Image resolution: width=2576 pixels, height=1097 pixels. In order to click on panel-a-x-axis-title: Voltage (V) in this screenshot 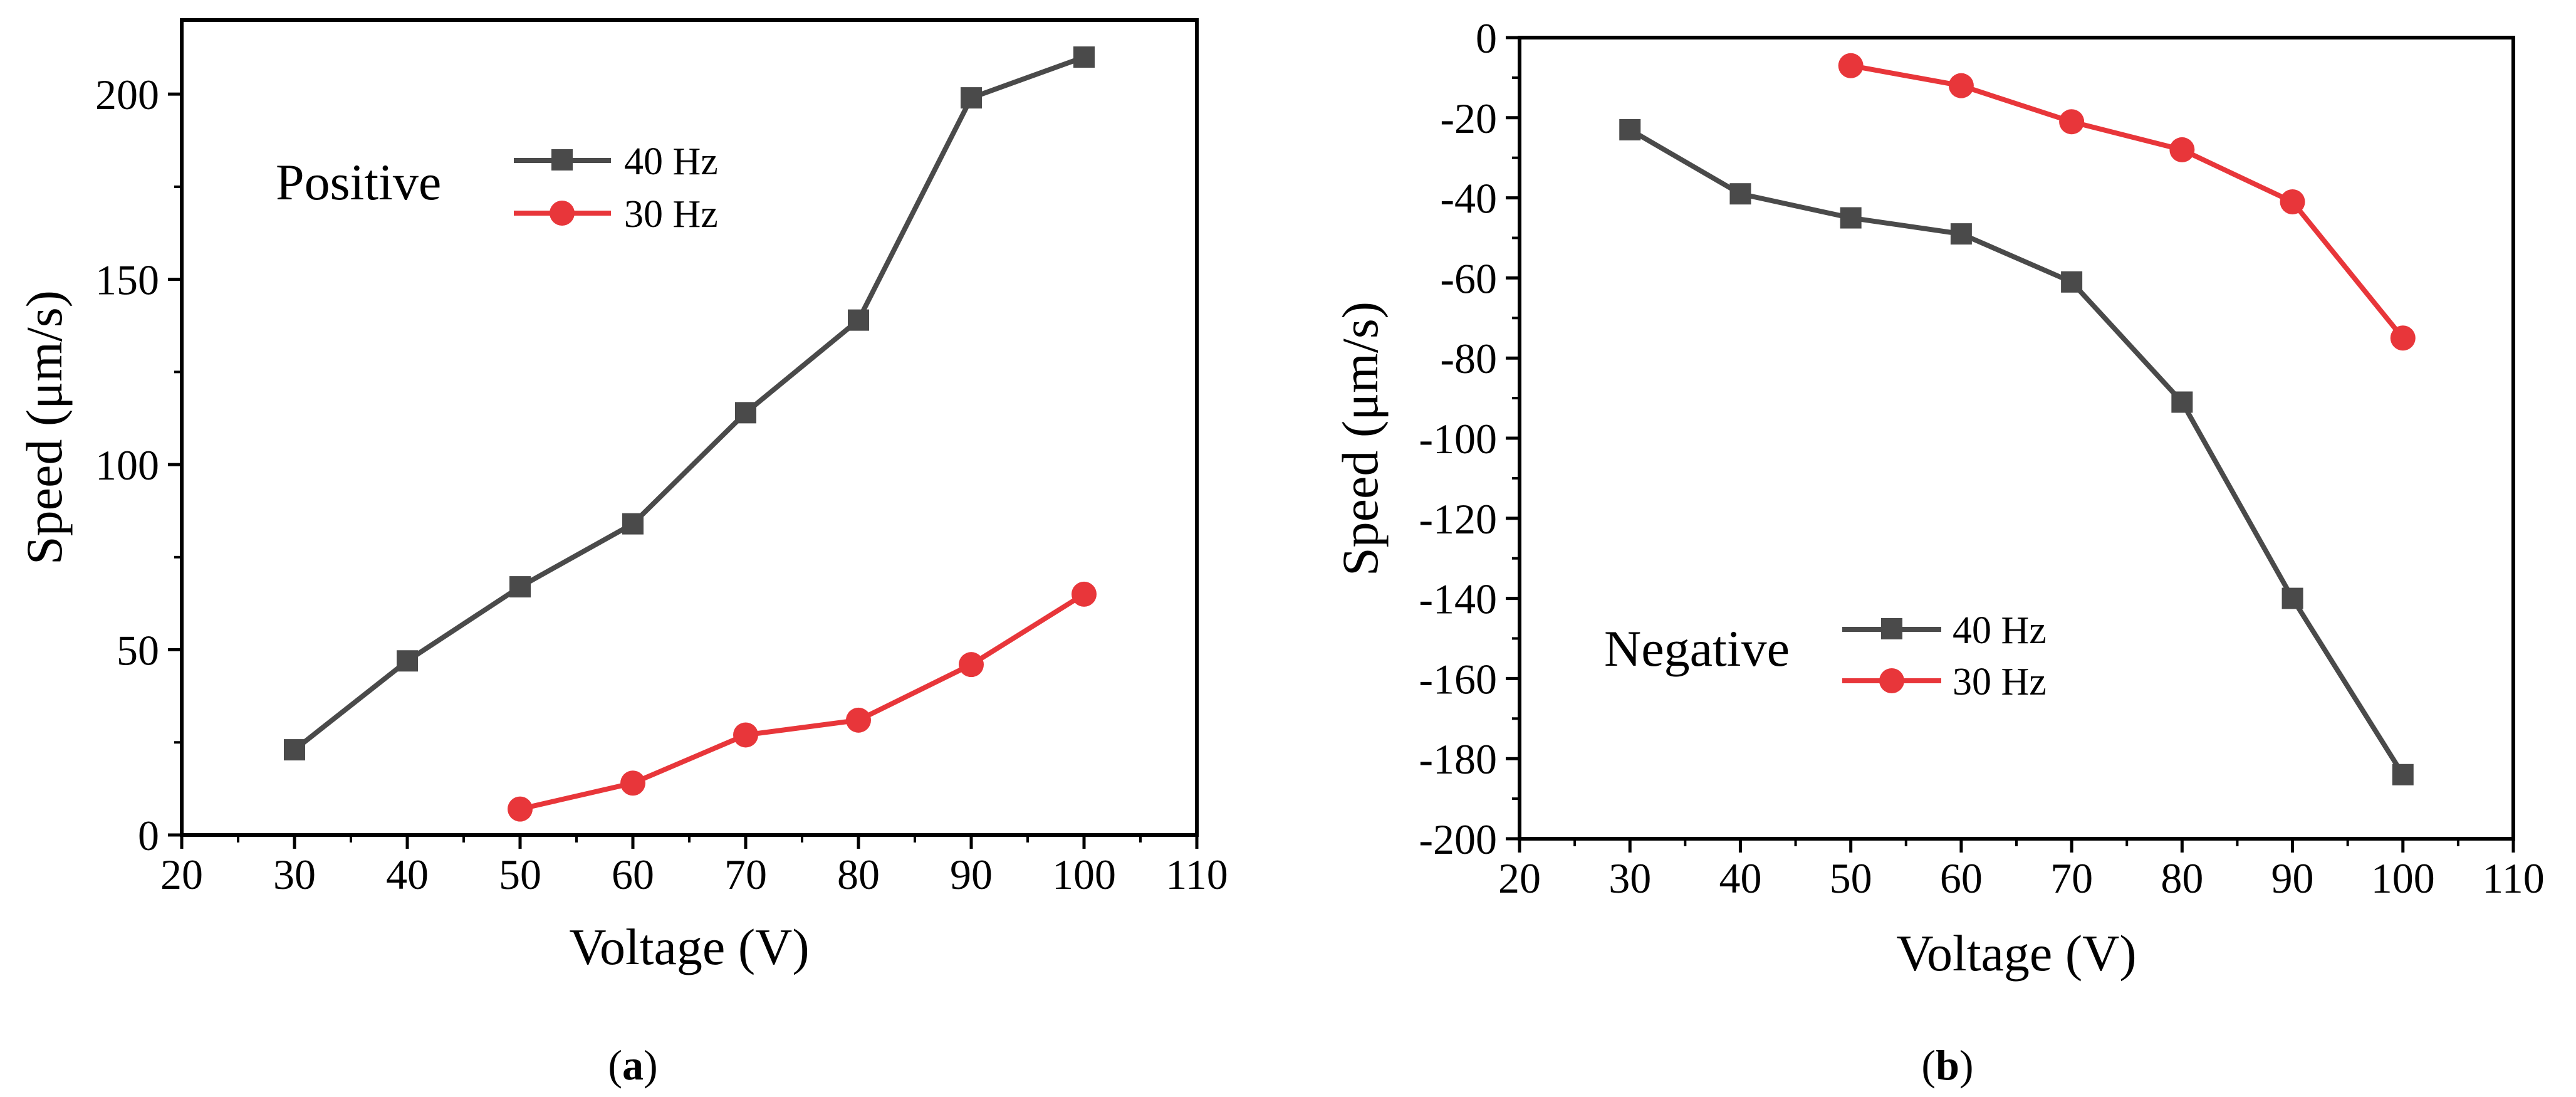, I will do `click(689, 946)`.